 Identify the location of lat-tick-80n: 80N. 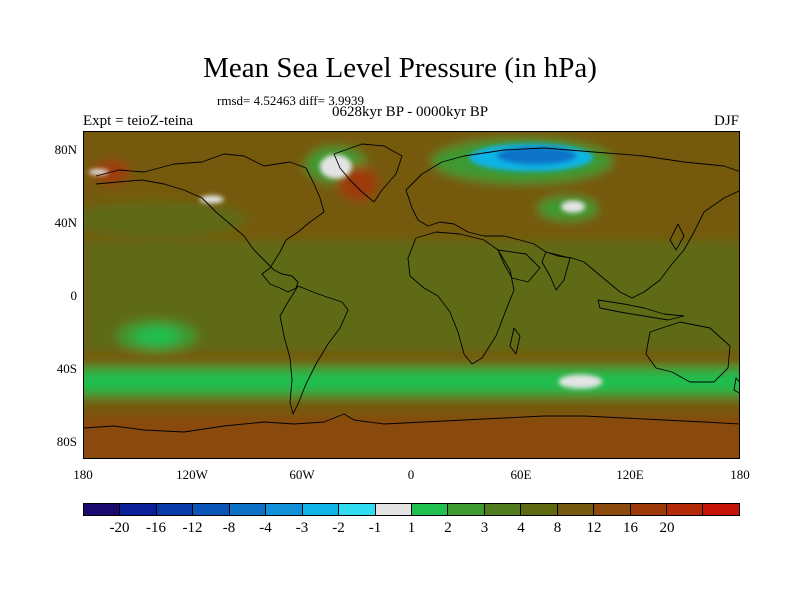
(65, 149).